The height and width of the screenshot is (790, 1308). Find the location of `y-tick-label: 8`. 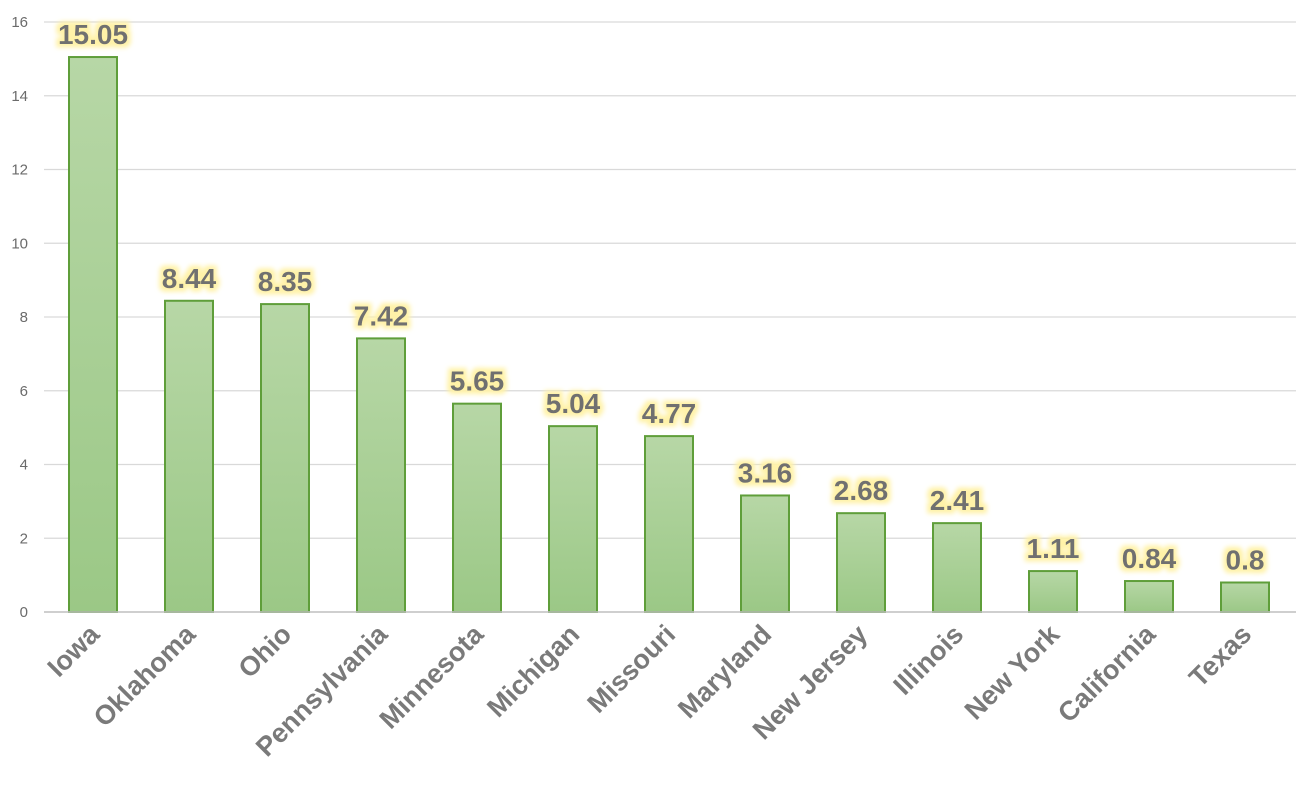

y-tick-label: 8 is located at coordinates (24, 317).